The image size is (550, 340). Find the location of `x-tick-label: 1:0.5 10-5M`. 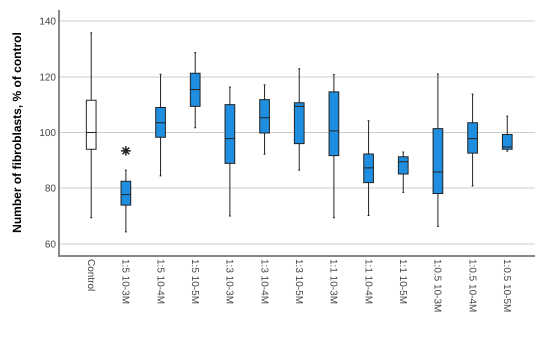

x-tick-label: 1:0.5 10-5M is located at coordinates (506, 285).